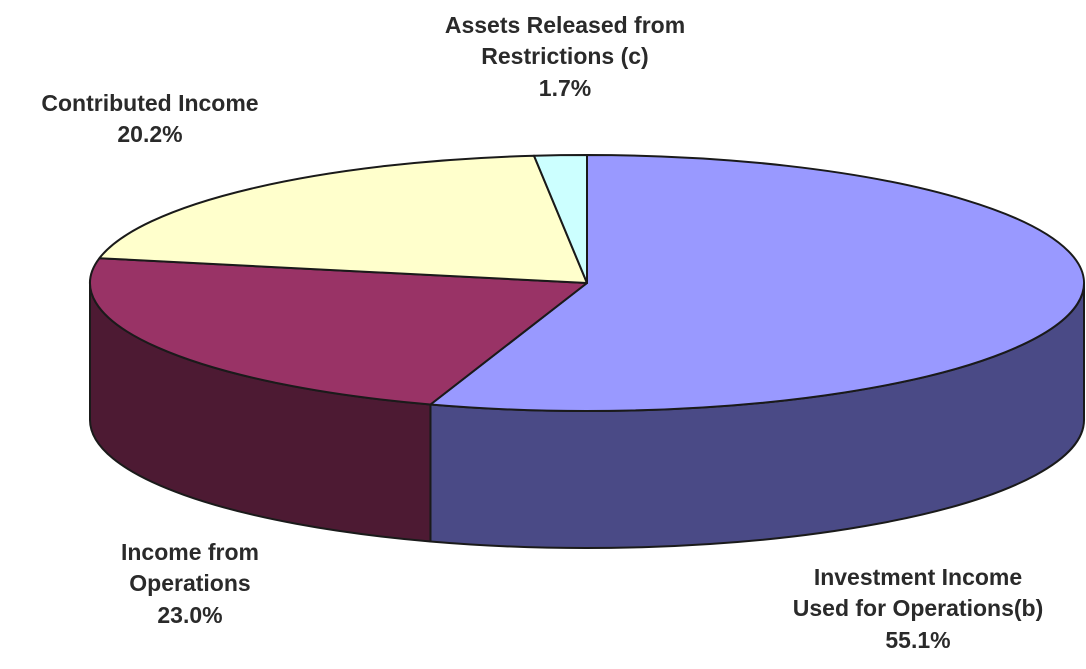 This screenshot has height=669, width=1086. I want to click on slice-percent-income-from-operations: 23.0%, so click(190, 614).